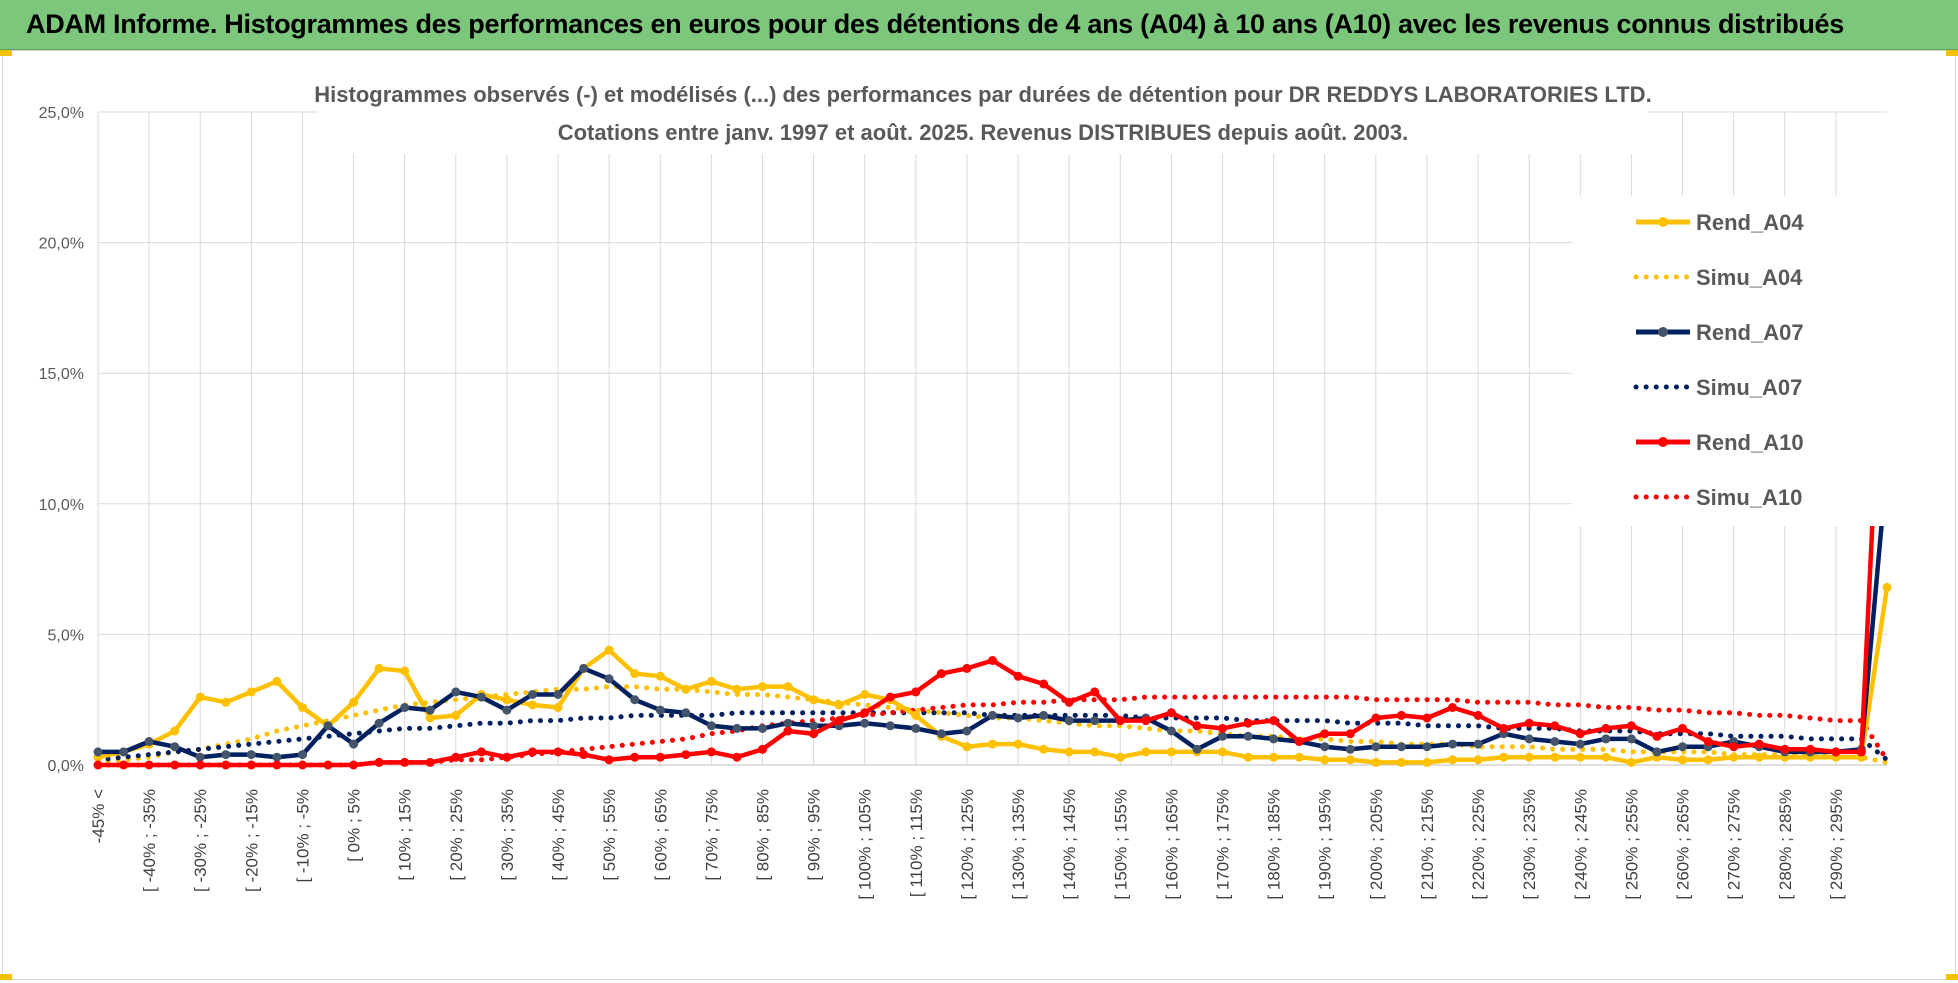 The image size is (1958, 983). I want to click on x-tick-label: [ -10% ; -5%, so click(302, 836).